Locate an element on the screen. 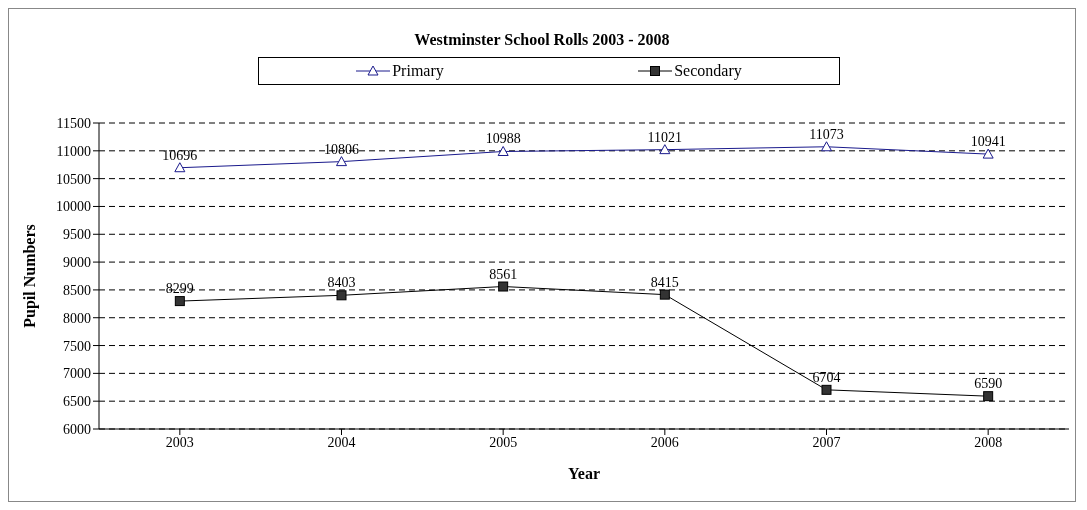 Image resolution: width=1087 pixels, height=510 pixels. data-label: 10941 is located at coordinates (988, 142).